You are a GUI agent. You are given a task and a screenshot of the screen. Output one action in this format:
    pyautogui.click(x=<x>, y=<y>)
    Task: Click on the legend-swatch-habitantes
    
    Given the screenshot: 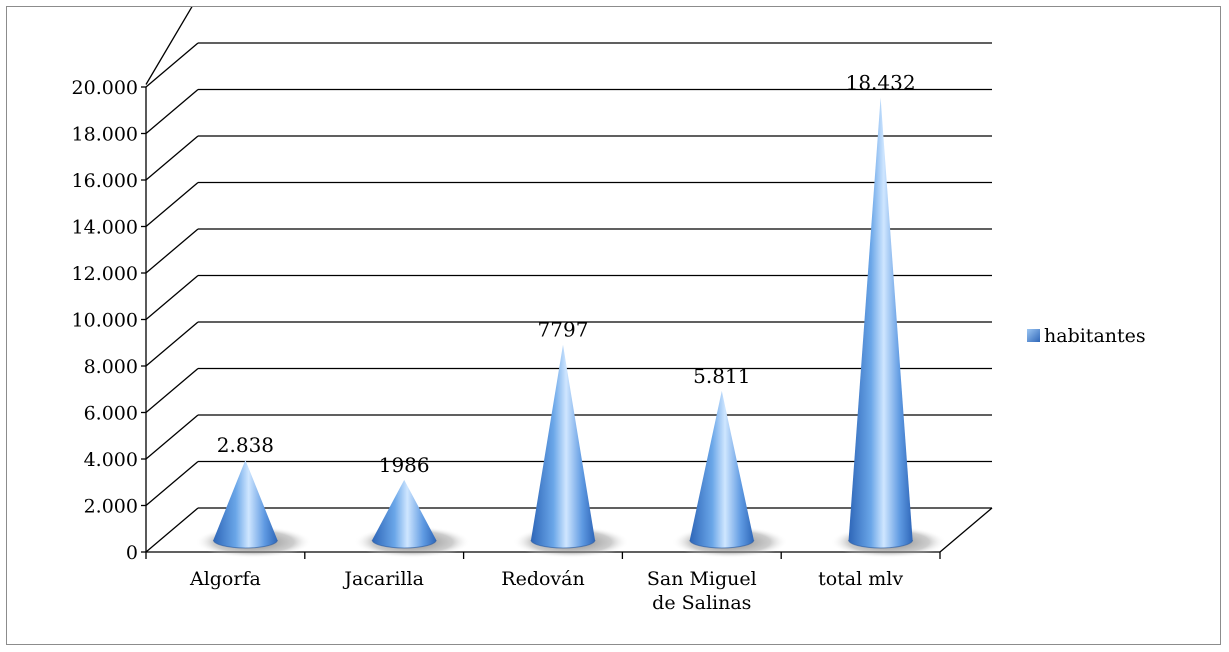 What is the action you would take?
    pyautogui.click(x=1033, y=335)
    